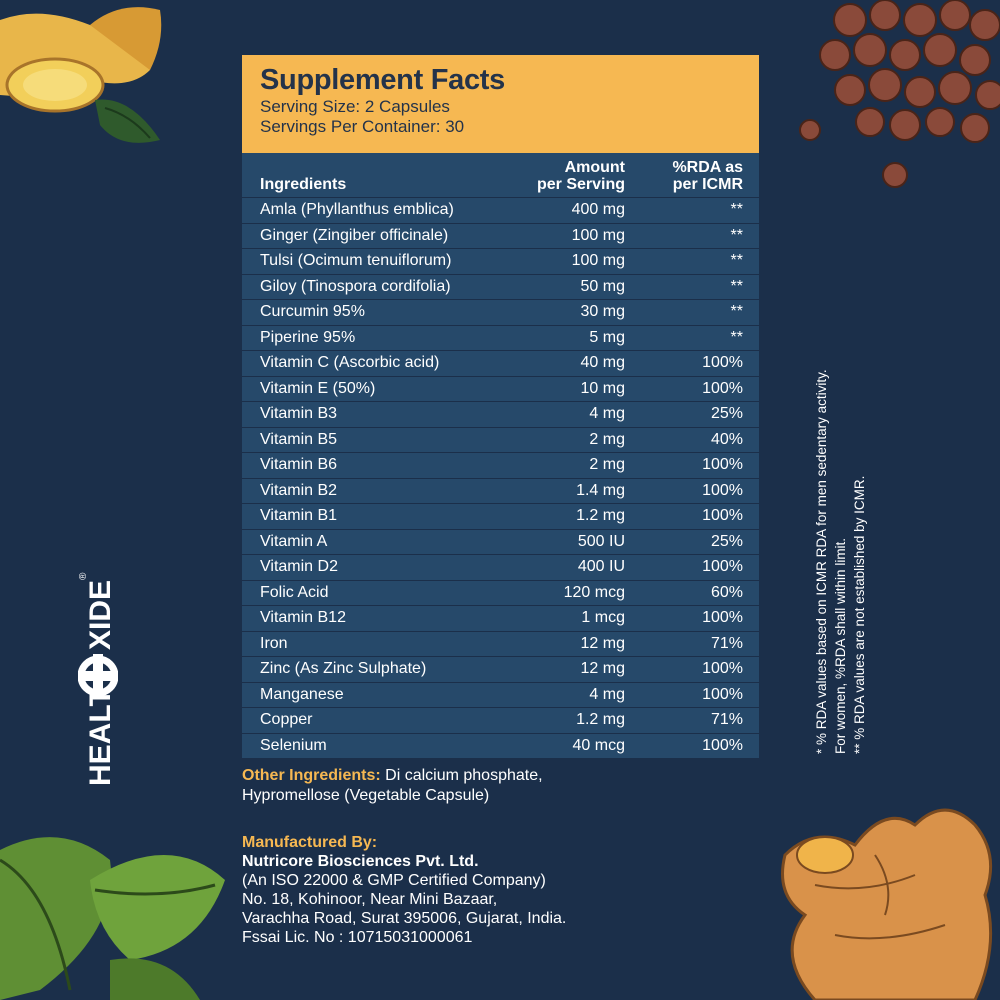 This screenshot has width=1000, height=1000. Describe the element at coordinates (378, 644) in the screenshot. I see `ingredient-name: Iron` at that location.